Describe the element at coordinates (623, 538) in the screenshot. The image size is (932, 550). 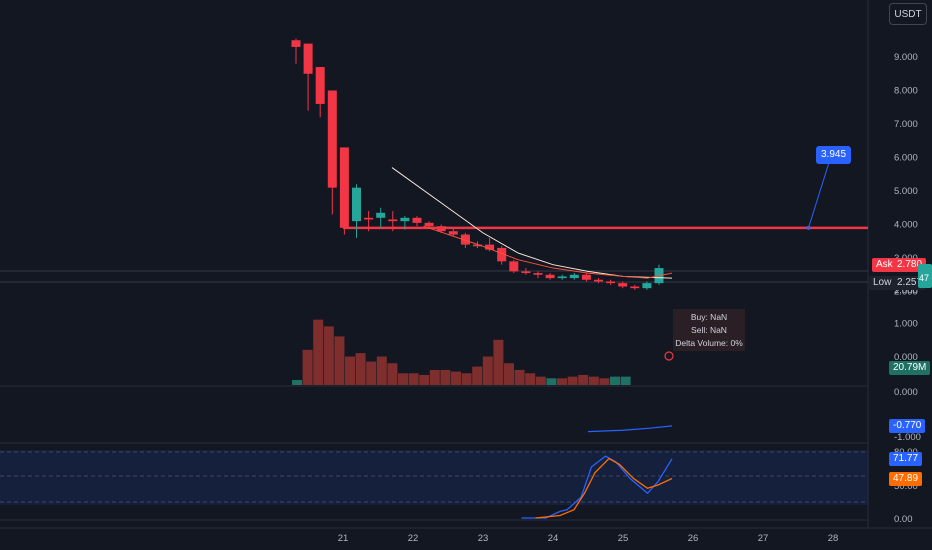
I see `time-tick-label: 25` at that location.